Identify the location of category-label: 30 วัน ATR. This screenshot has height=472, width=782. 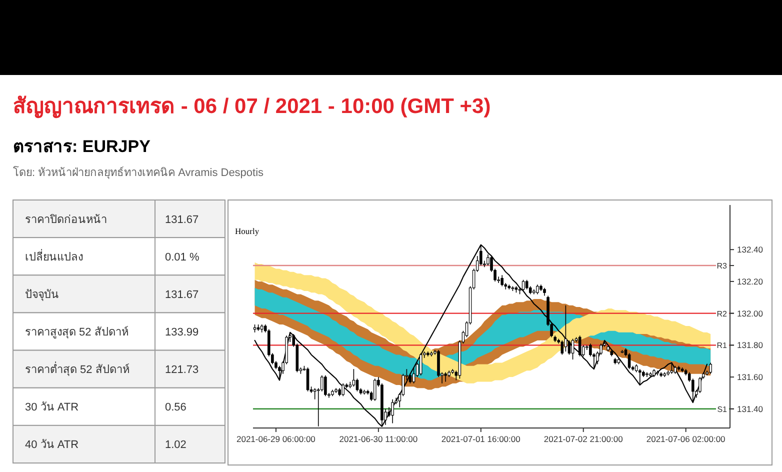
(52, 408).